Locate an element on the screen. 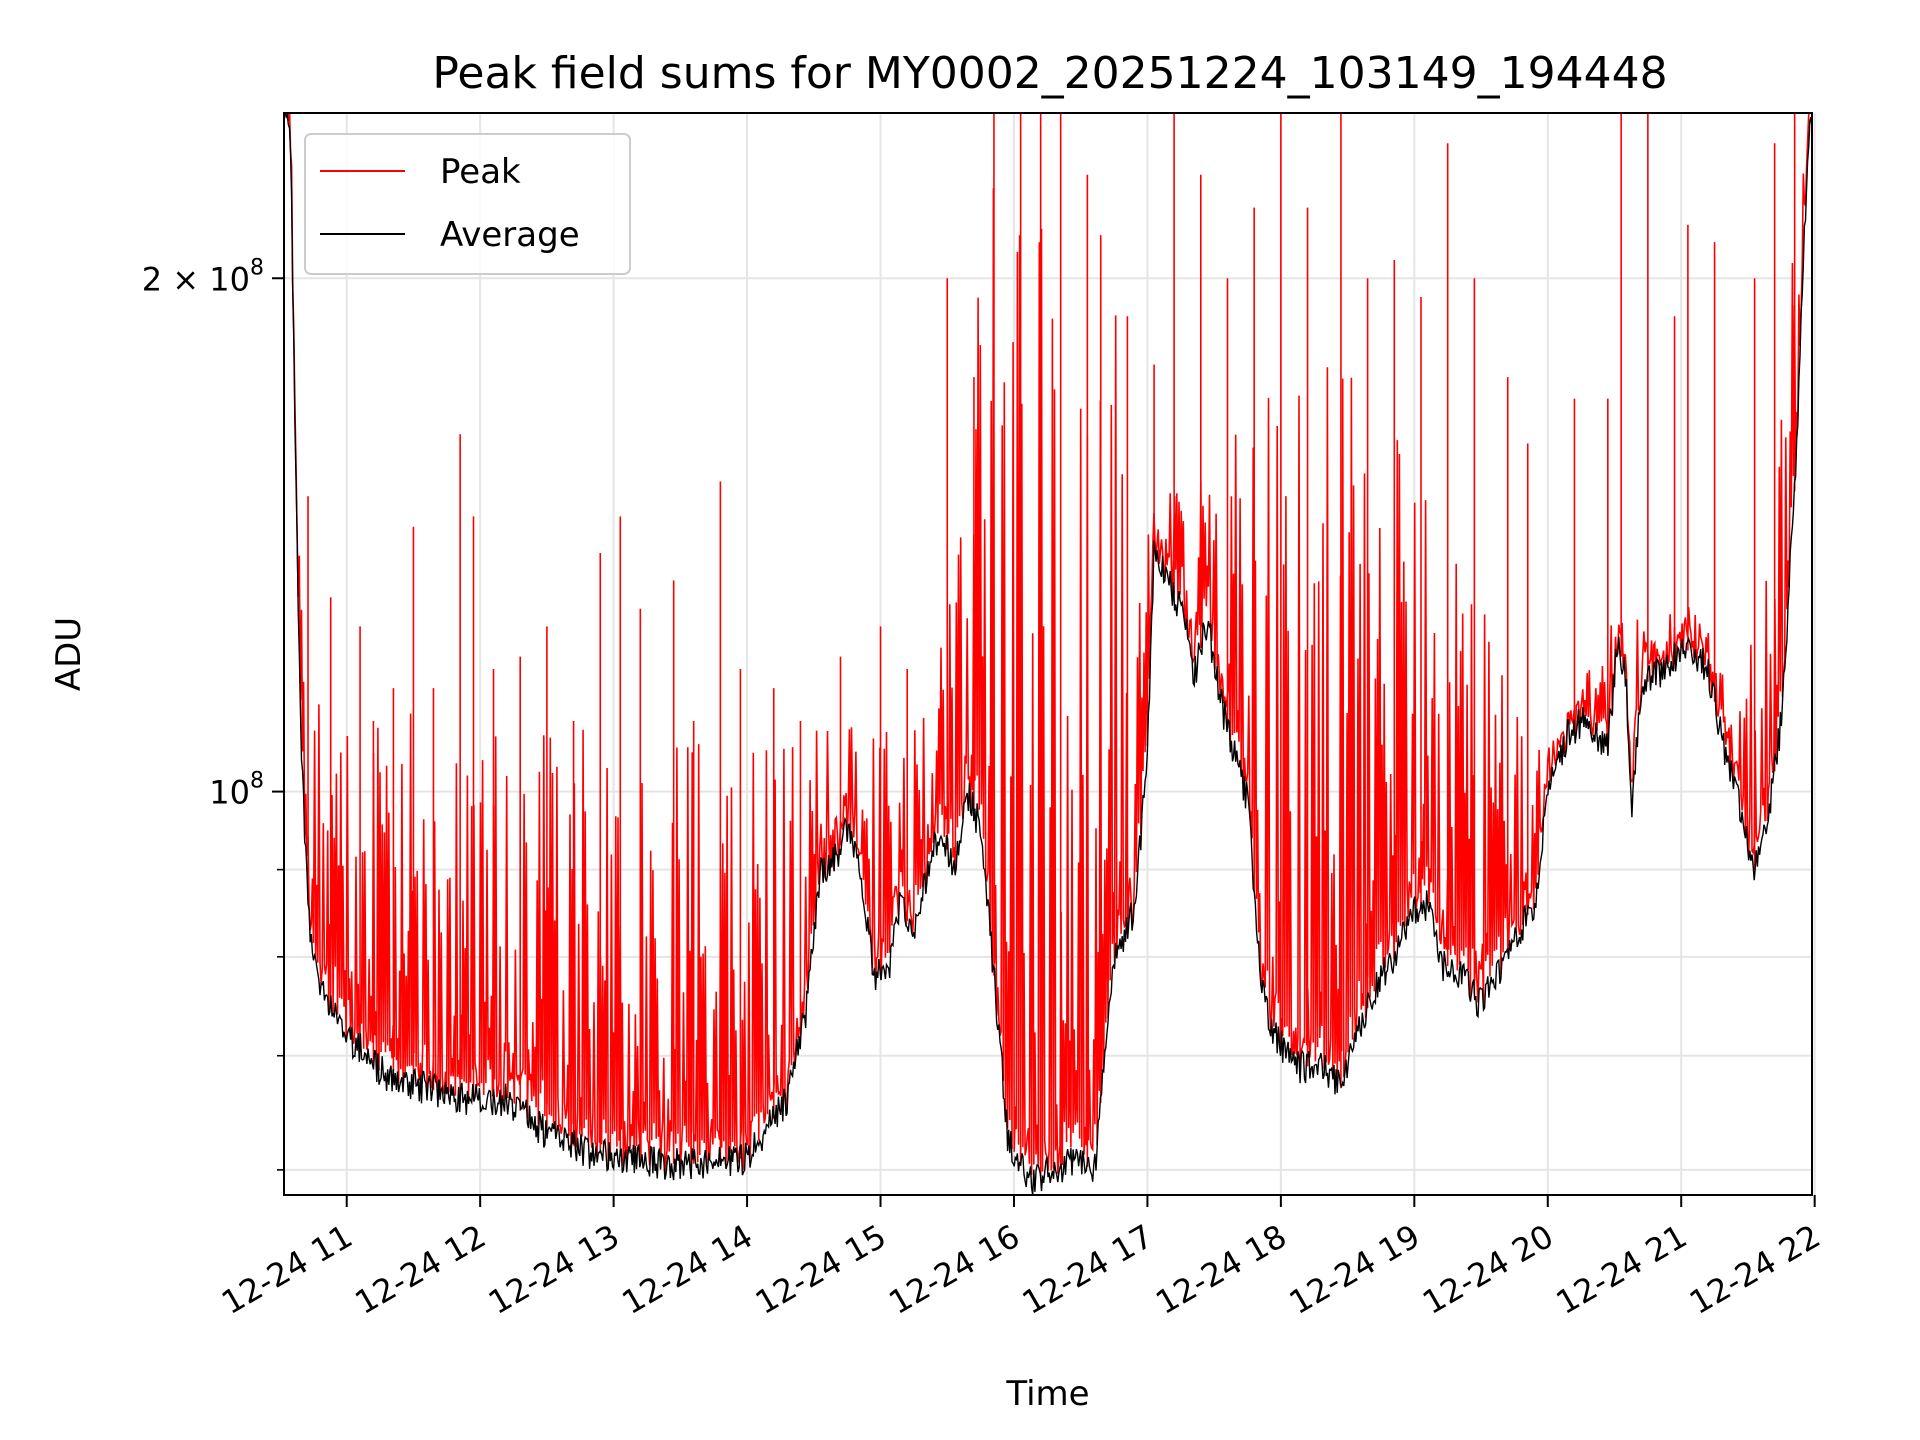 The width and height of the screenshot is (1920, 1440). x-tick-label: 12-24 12 is located at coordinates (421, 1269).